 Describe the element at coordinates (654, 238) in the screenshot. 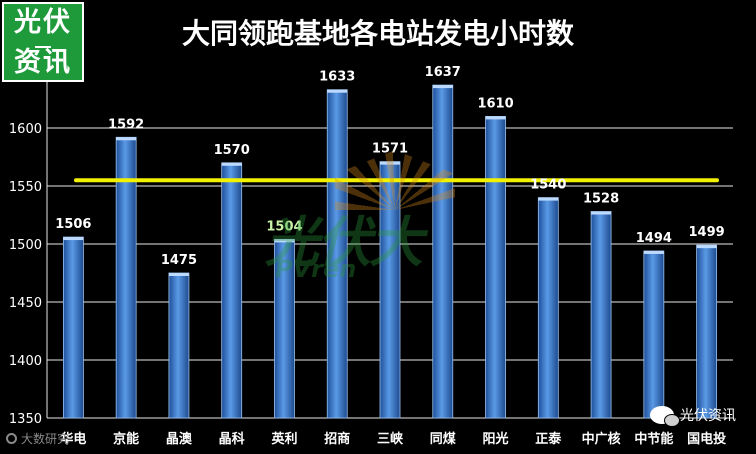

I see `data-label: 1494` at that location.